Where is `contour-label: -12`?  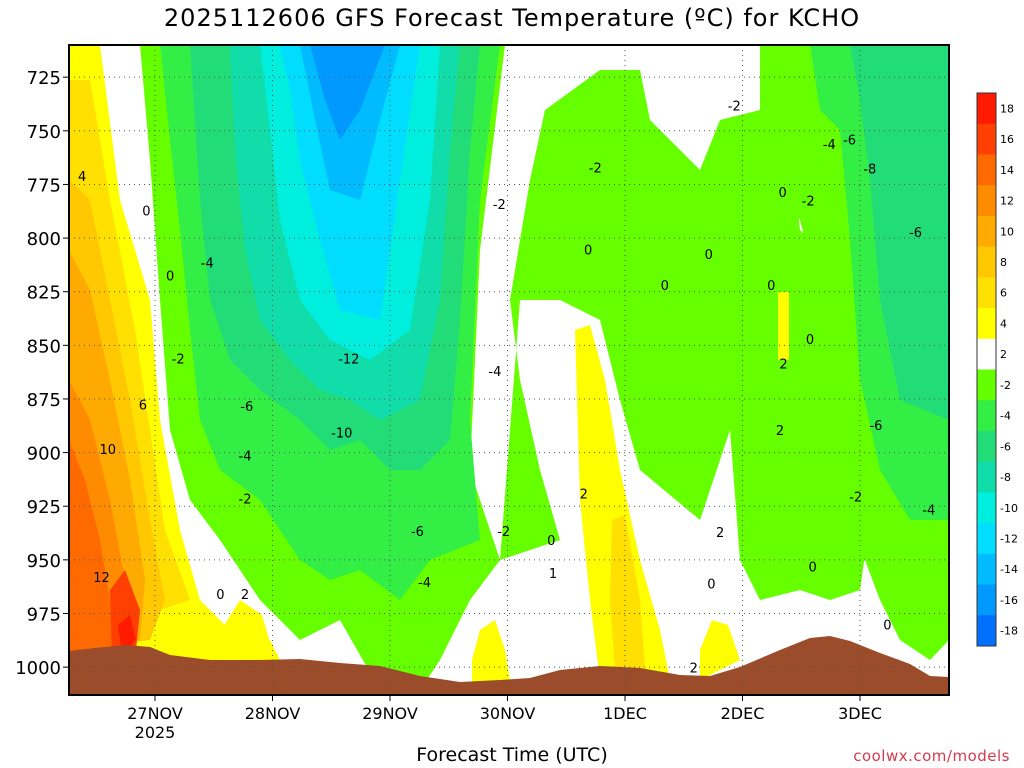 contour-label: -12 is located at coordinates (348, 360).